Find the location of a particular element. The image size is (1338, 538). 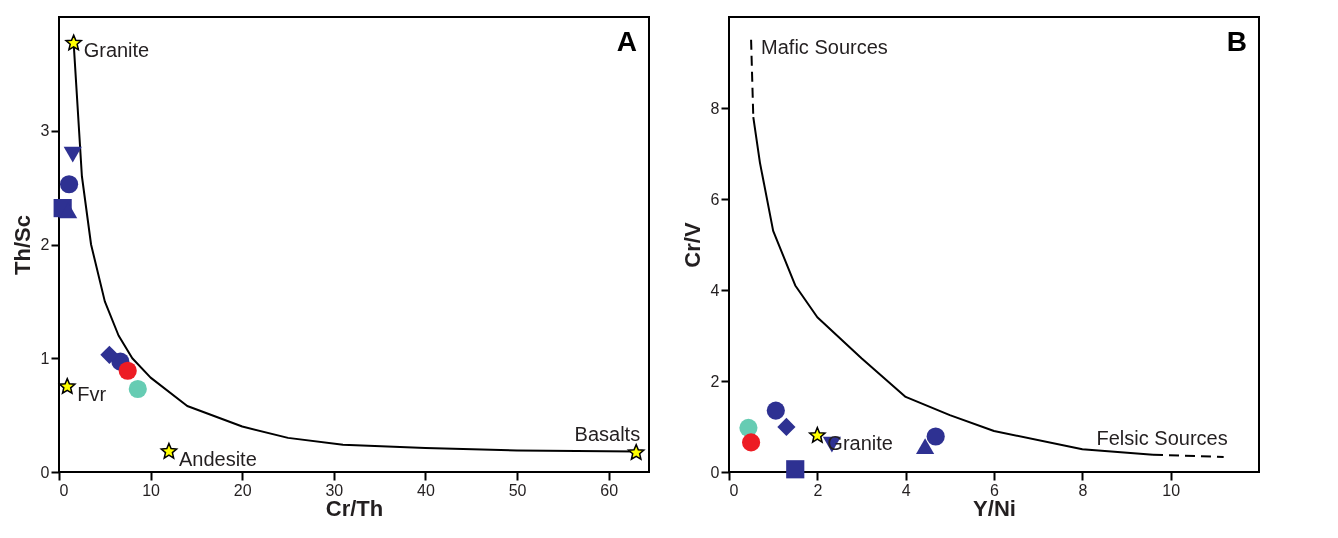

y-tick-label: 4 is located at coordinates (715, 290).